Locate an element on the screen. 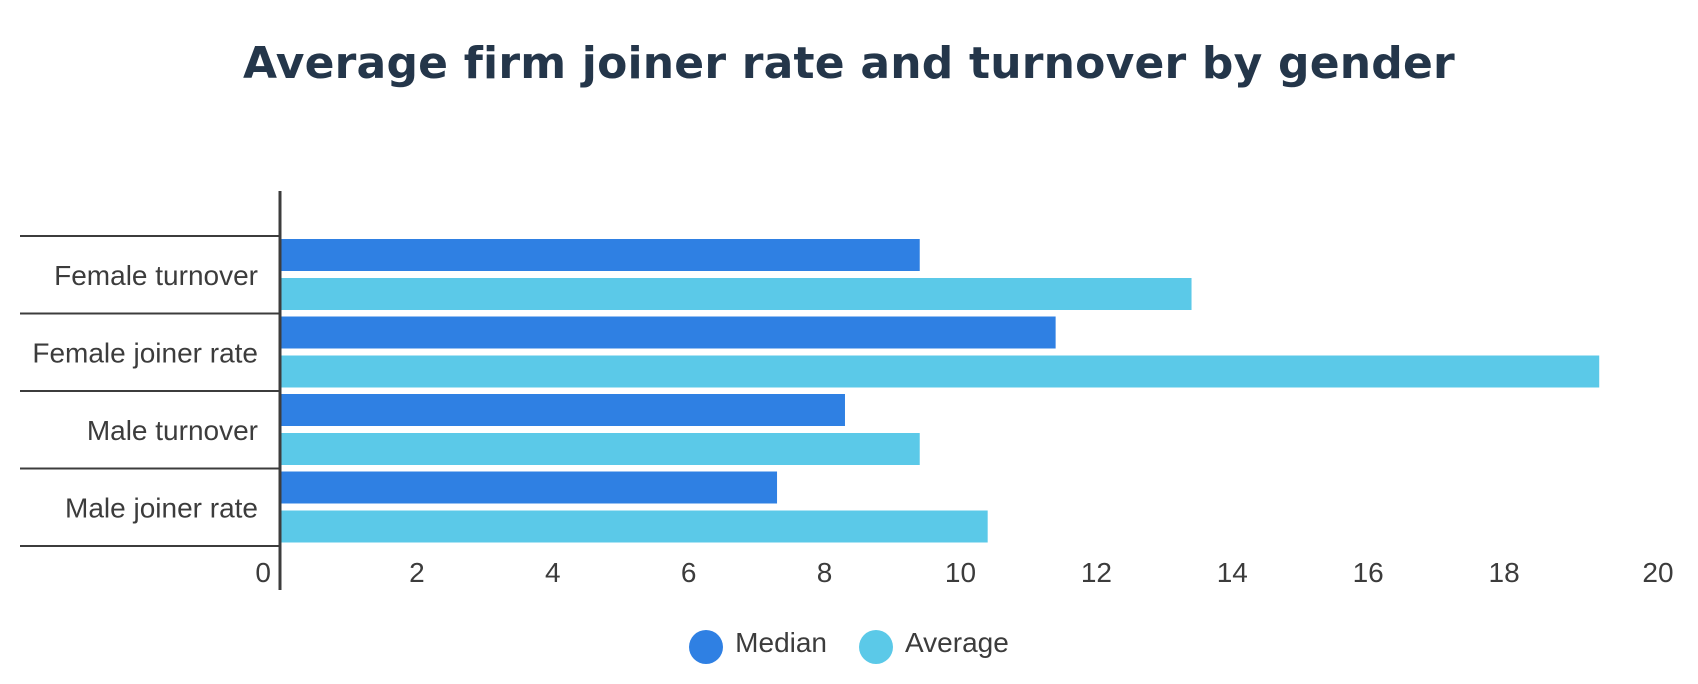 This screenshot has height=684, width=1698. bar-median-male-joiner-rate is located at coordinates (529, 487).